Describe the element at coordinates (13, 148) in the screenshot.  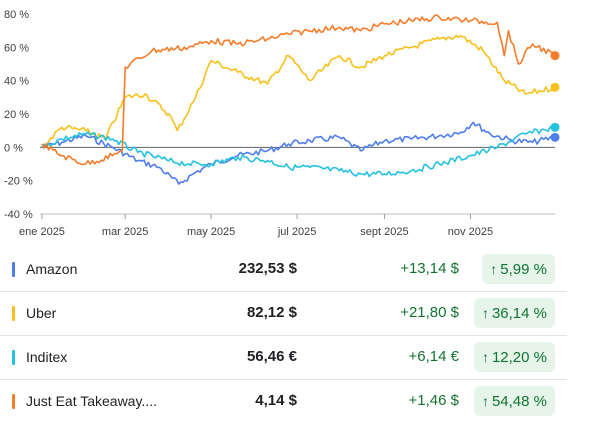
I see `y-tick-label: 0 %` at that location.